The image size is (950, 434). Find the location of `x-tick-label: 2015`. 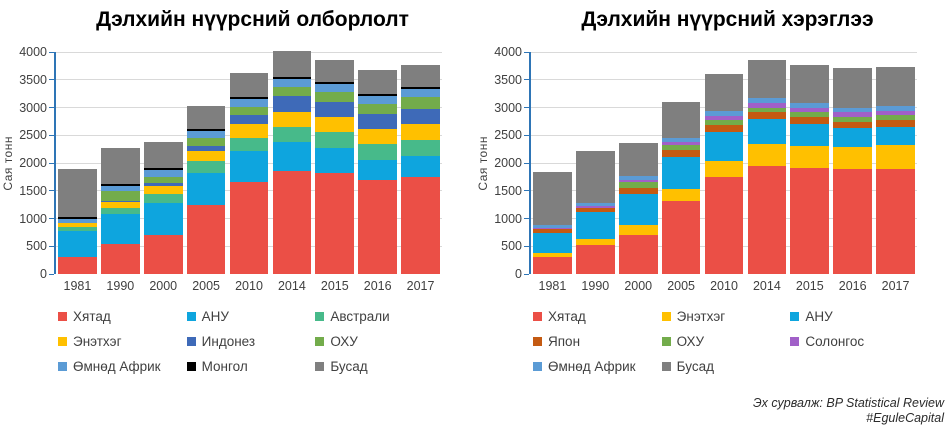

x-tick-label: 2015 is located at coordinates (334, 286).